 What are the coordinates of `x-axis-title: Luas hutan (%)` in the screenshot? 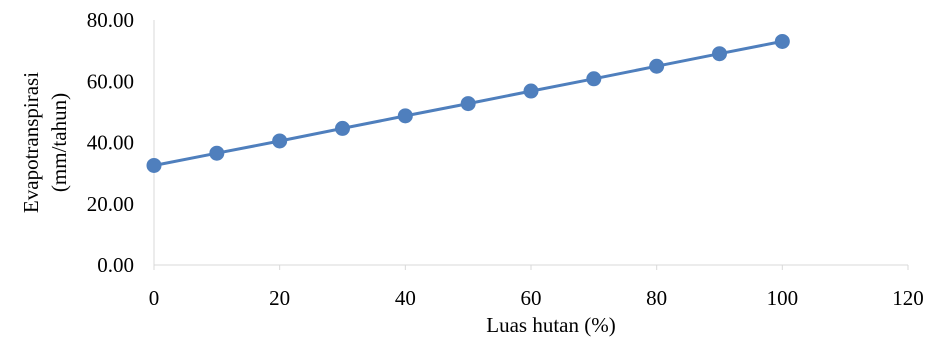 It's located at (550, 325).